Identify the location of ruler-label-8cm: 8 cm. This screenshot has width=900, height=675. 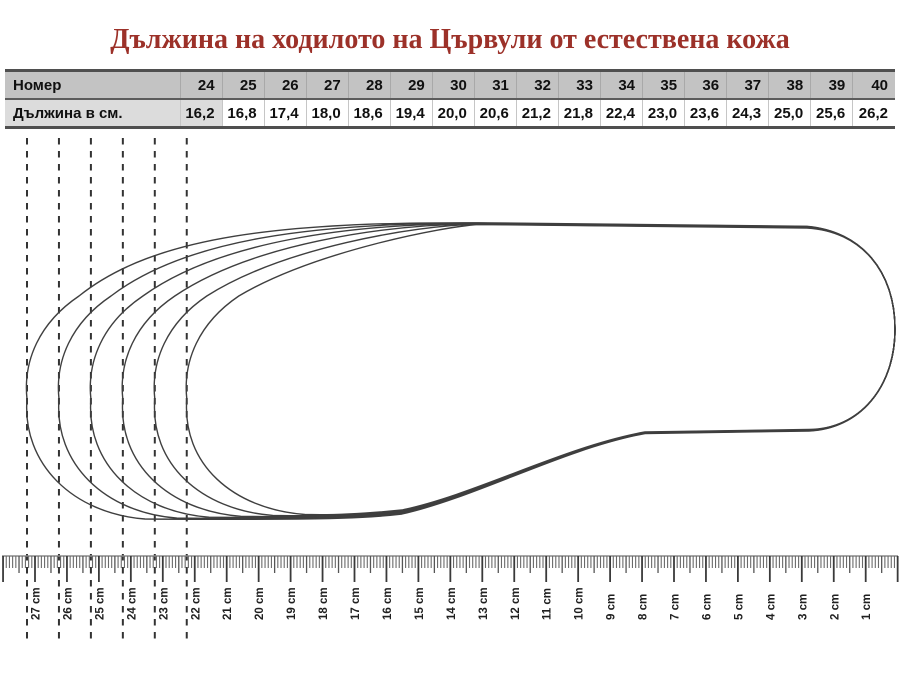
(644, 607).